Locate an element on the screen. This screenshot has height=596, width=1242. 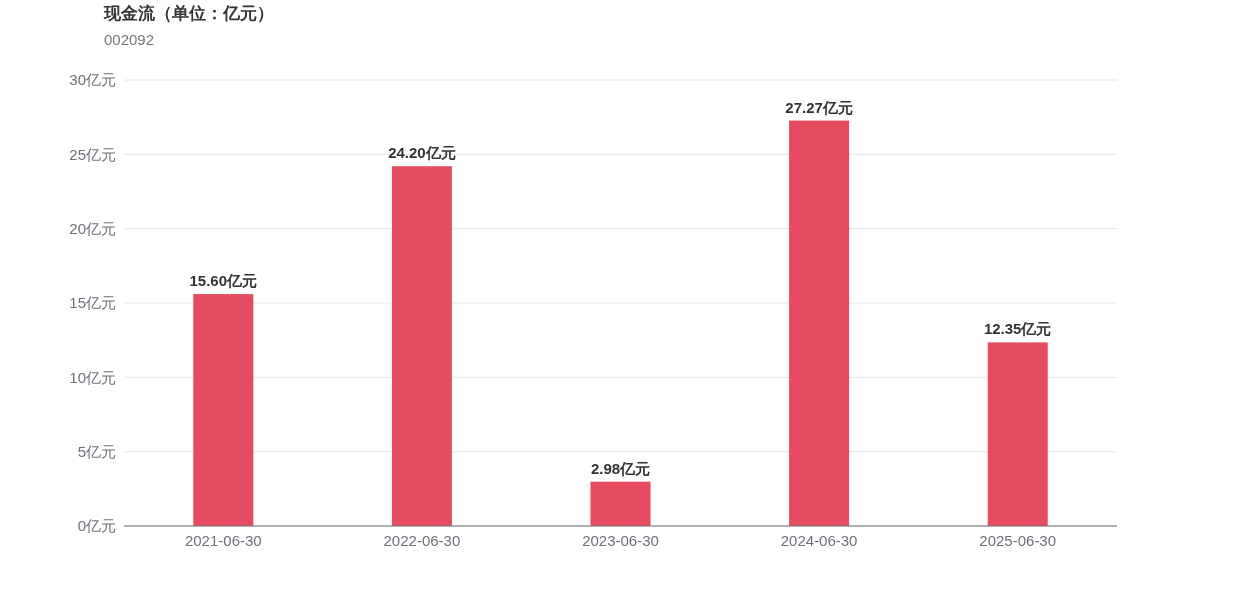
data-label: 15.60亿元 is located at coordinates (223, 281).